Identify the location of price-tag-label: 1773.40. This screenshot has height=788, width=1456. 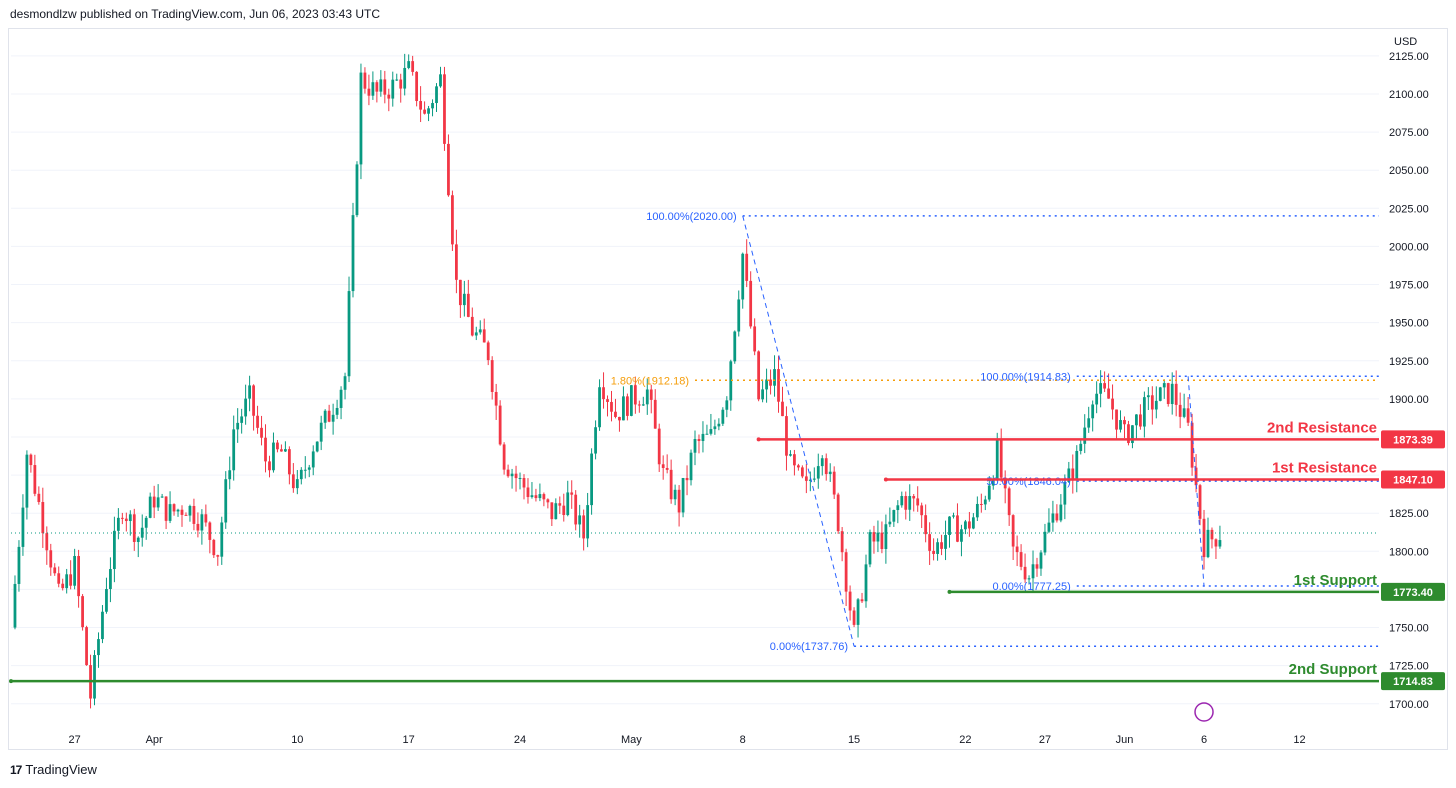
(1413, 593).